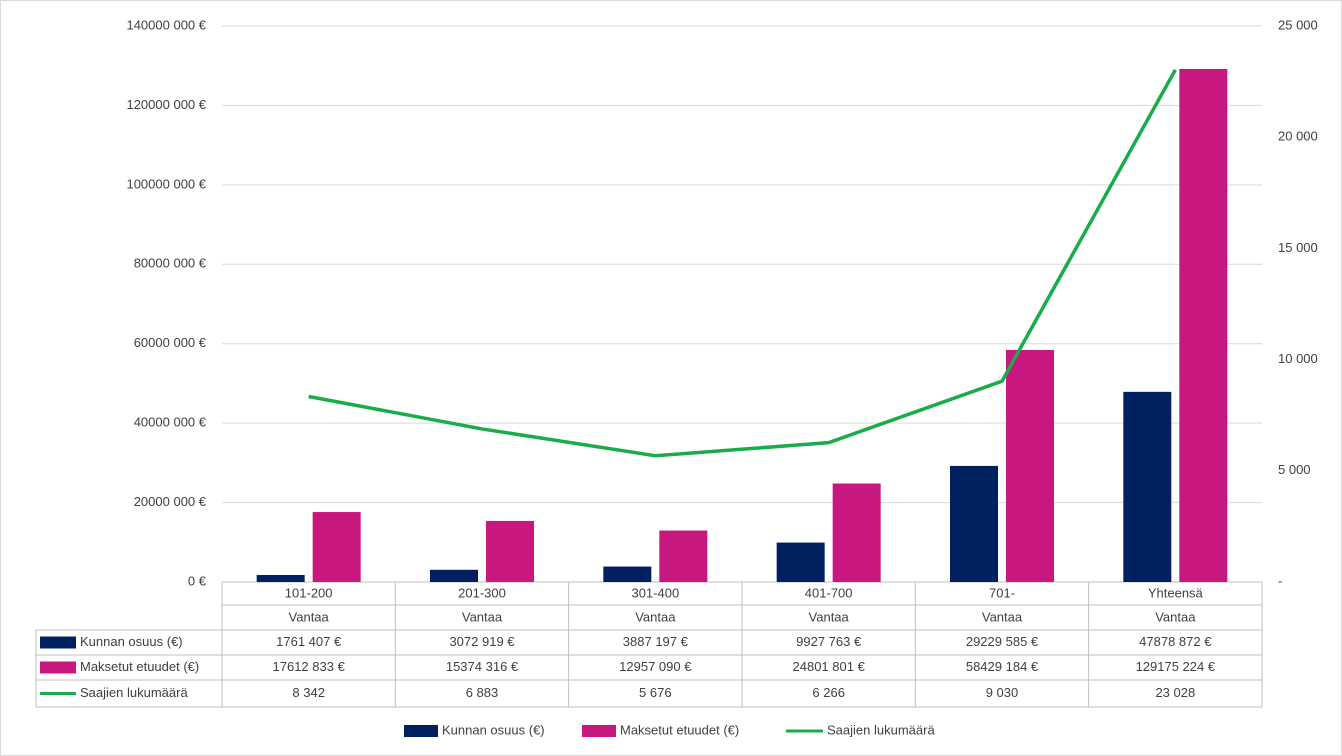 The image size is (1342, 756). What do you see at coordinates (309, 641) in the screenshot?
I see `table-cell: 1761 407 €` at bounding box center [309, 641].